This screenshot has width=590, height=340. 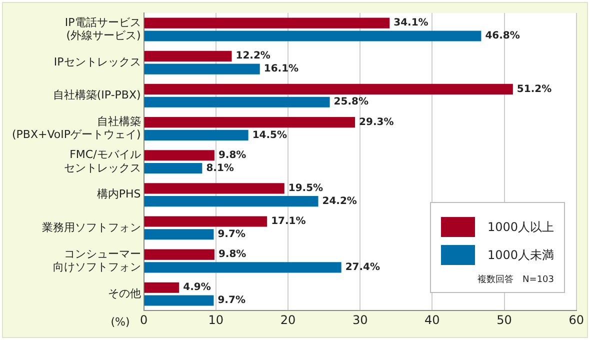 What do you see at coordinates (216, 319) in the screenshot?
I see `x-tick-label: 10` at bounding box center [216, 319].